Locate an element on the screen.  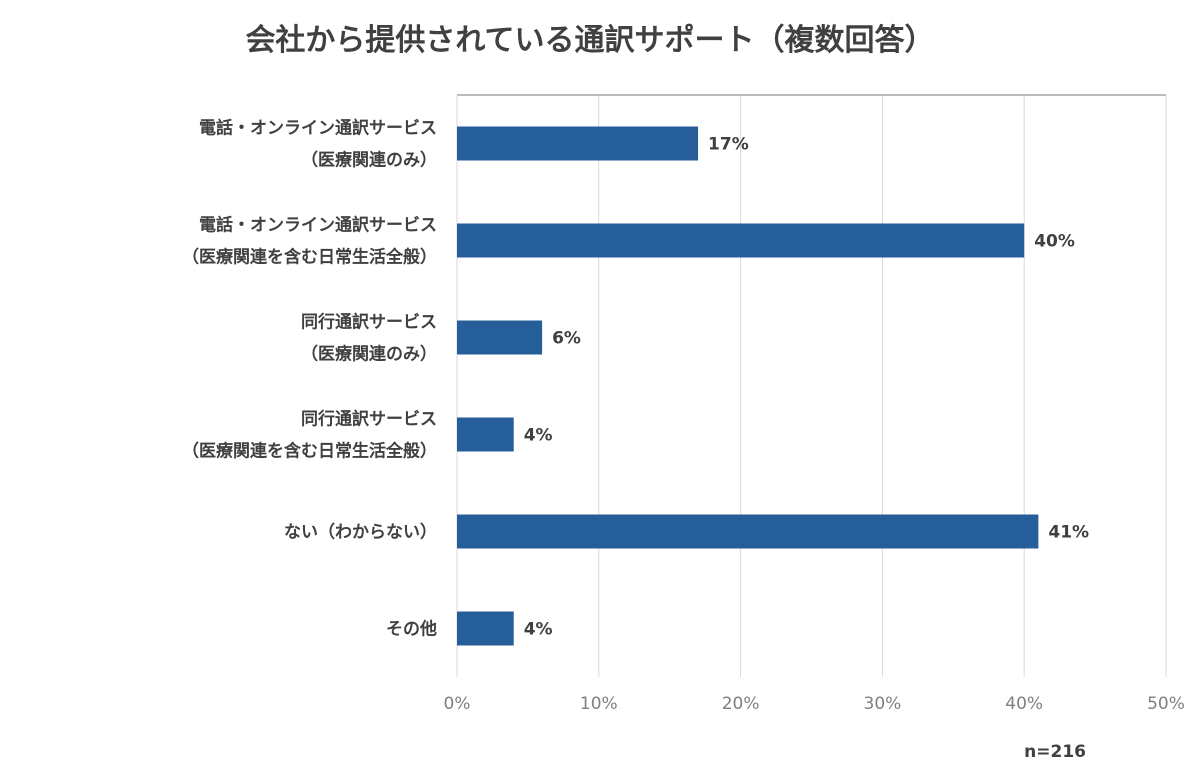
x-tick-label: 20% is located at coordinates (741, 704).